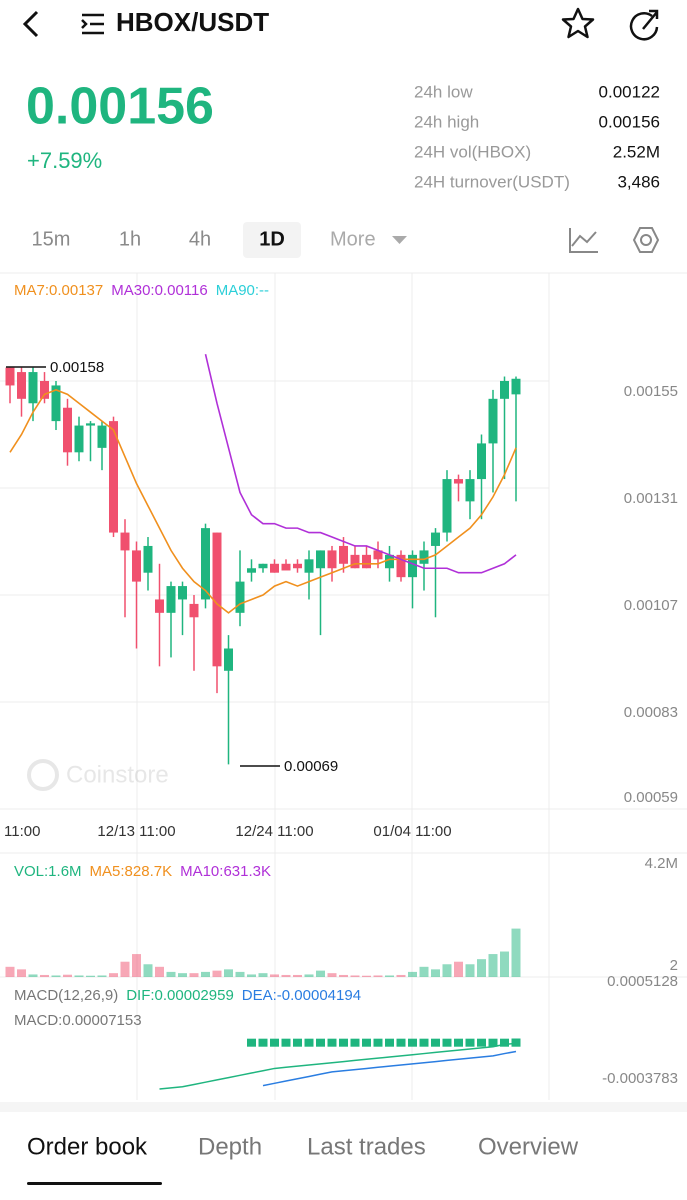 The image size is (687, 1200). I want to click on interval-tab: 4h, so click(200, 239).